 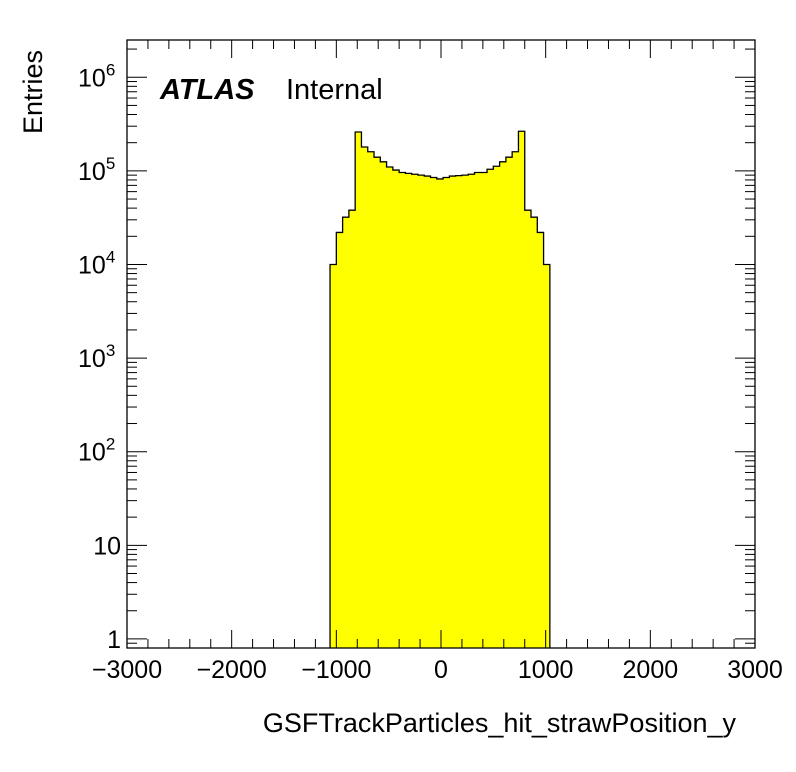 I want to click on y-tick-labels: 1 10 10² 10³ 10⁴ 10⁵ 10⁶, so click(x=99, y=357).